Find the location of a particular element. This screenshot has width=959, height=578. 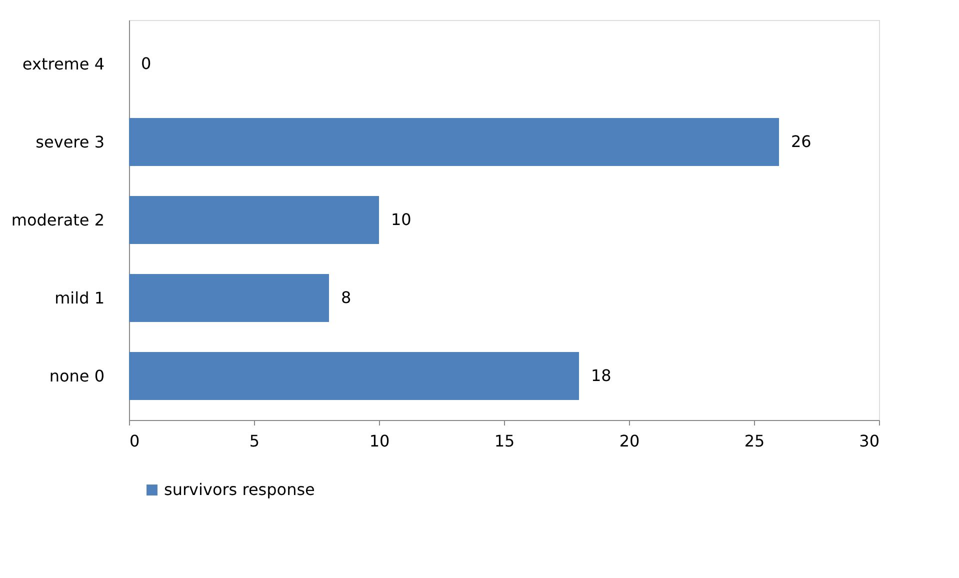

x-tick-label: 30 is located at coordinates (869, 441).